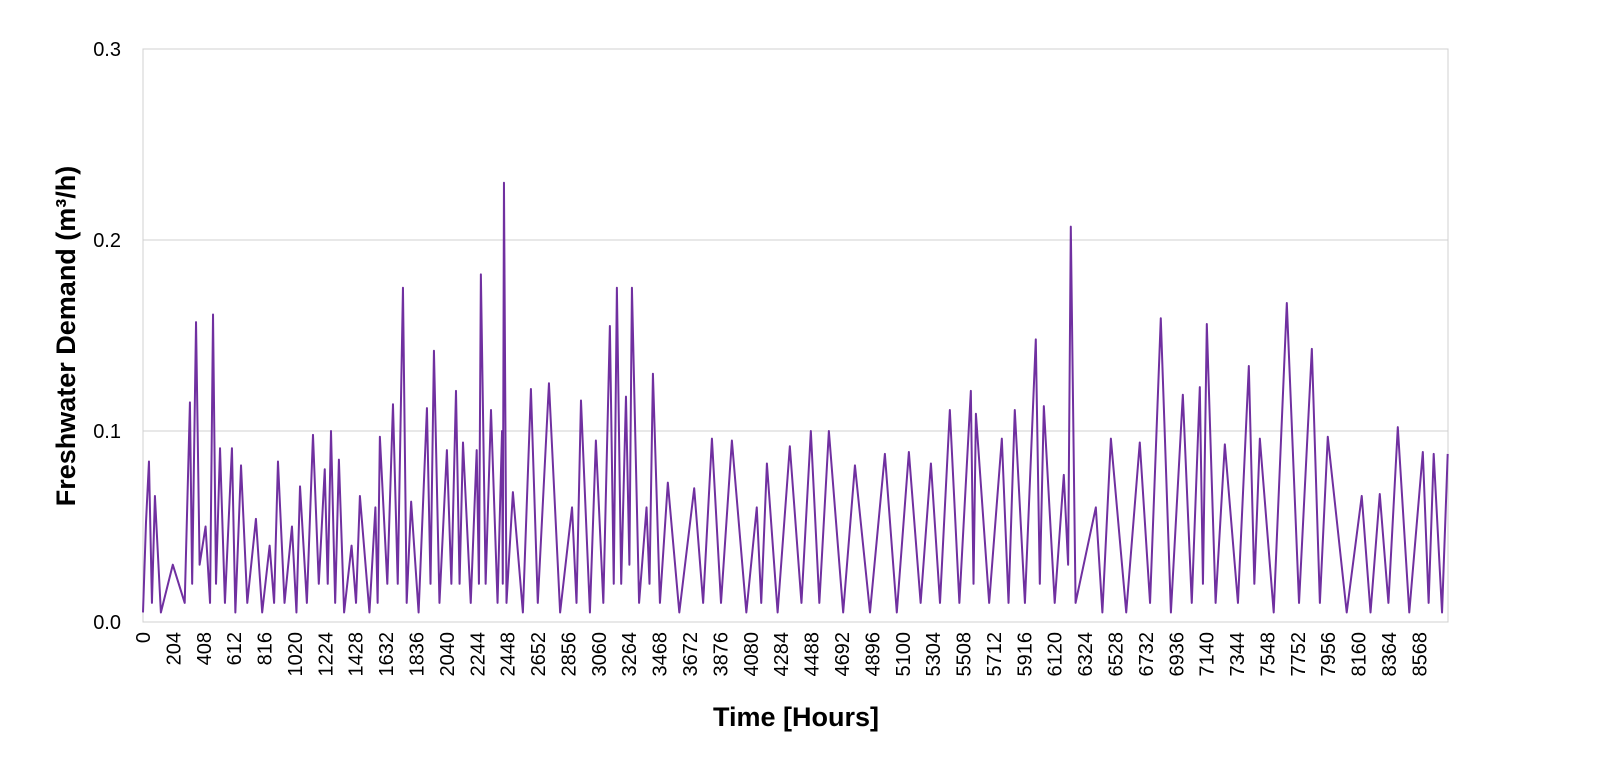 The image size is (1600, 781). What do you see at coordinates (934, 654) in the screenshot?
I see `x-tick-label: 5304` at bounding box center [934, 654].